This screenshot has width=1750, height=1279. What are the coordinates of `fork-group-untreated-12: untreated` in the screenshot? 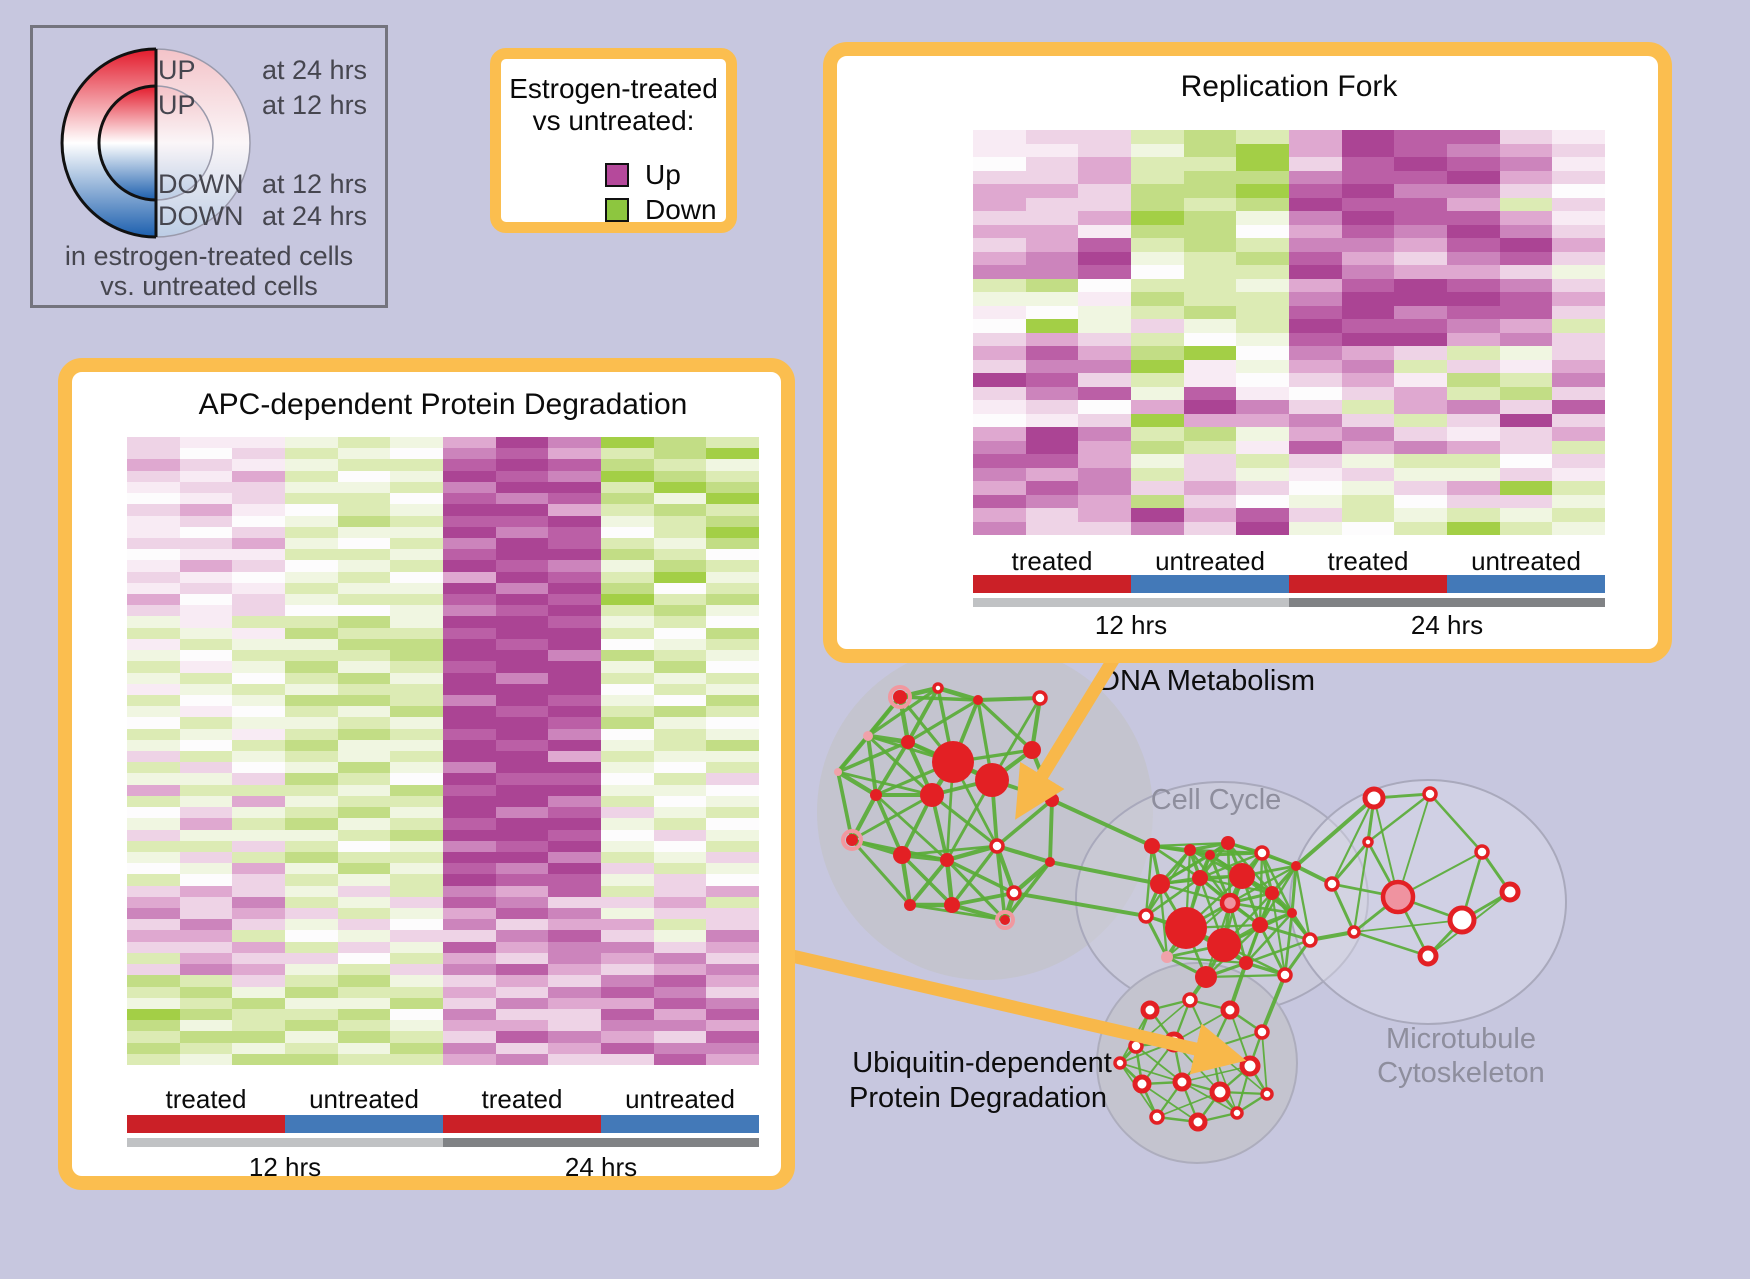 It's located at (1210, 561).